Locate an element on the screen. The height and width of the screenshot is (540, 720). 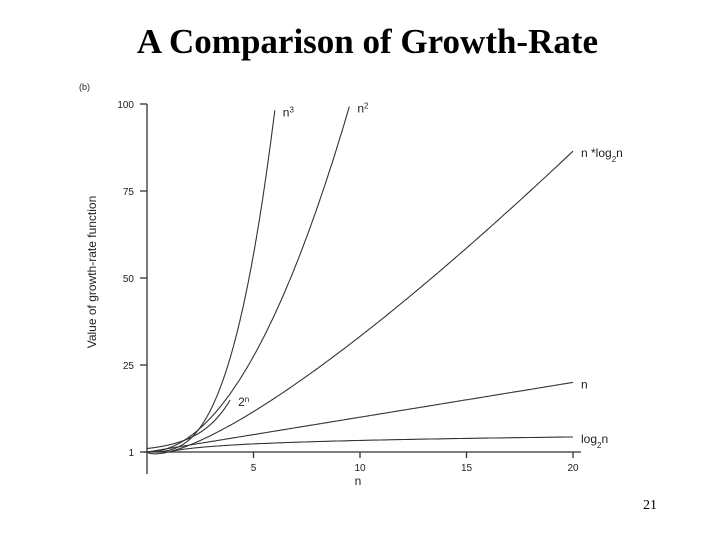
series-label: log2n is located at coordinates (594, 441).